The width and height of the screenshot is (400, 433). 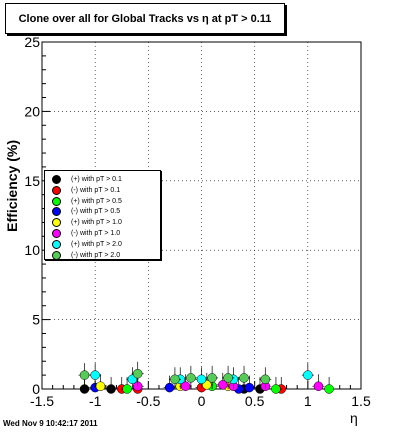 I want to click on y-tick-label: 5, so click(x=36, y=320).